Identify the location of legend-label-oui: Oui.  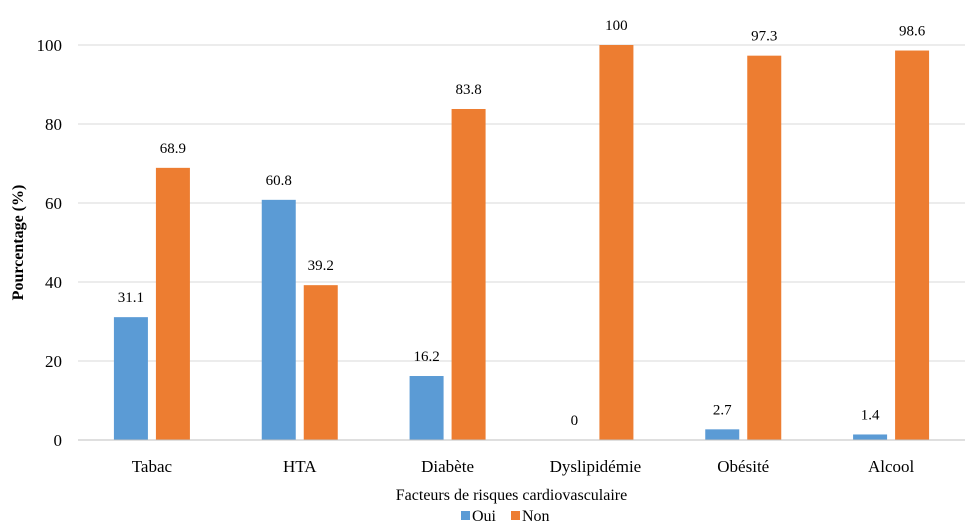
(484, 516).